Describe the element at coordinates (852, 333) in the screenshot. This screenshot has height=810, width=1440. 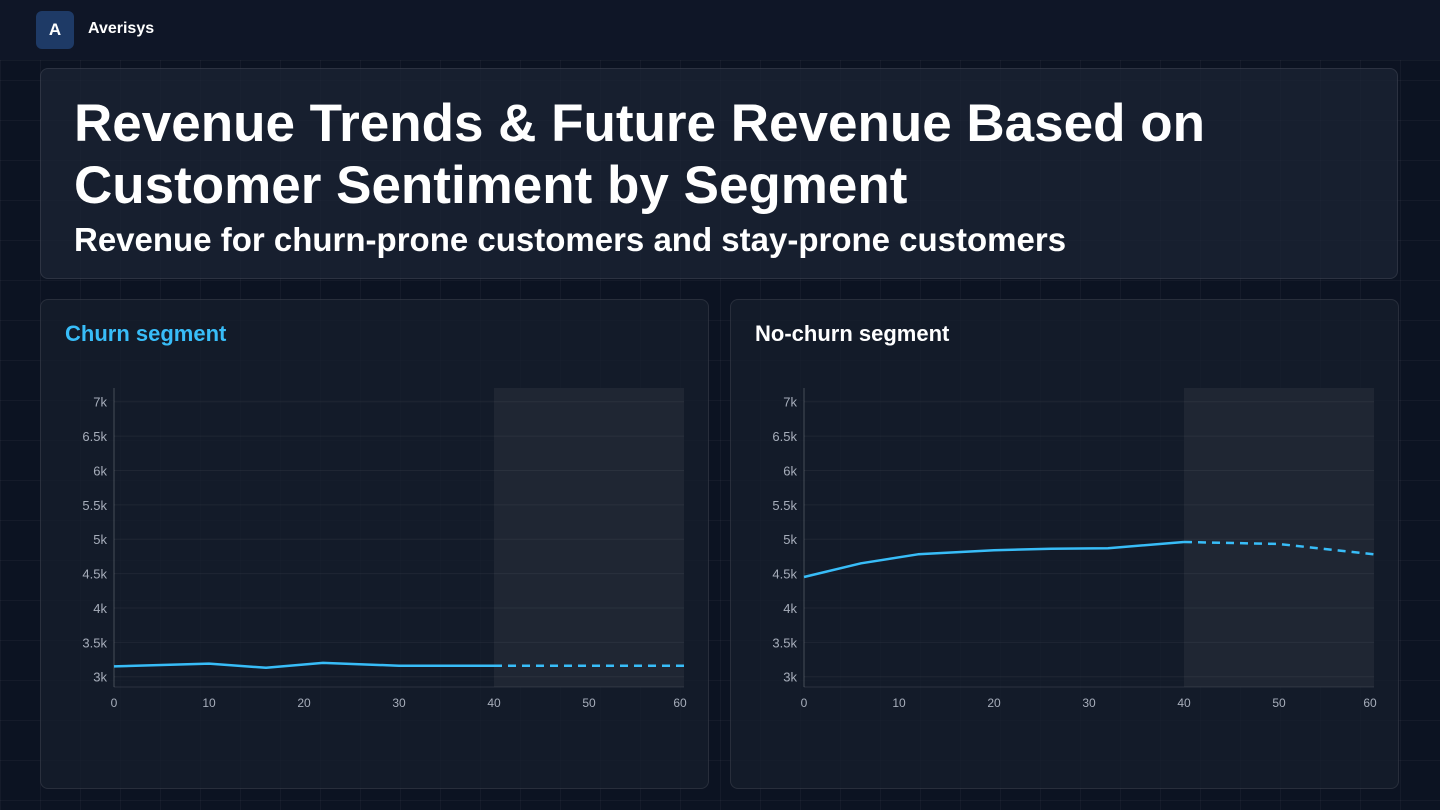
I see `no-churn-segment-title: No-churn segment` at that location.